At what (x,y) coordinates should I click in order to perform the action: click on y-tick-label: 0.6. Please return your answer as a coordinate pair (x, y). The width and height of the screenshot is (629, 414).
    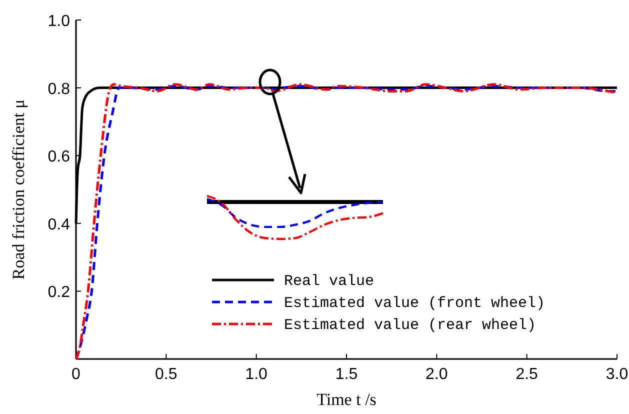
    Looking at the image, I should click on (59, 157).